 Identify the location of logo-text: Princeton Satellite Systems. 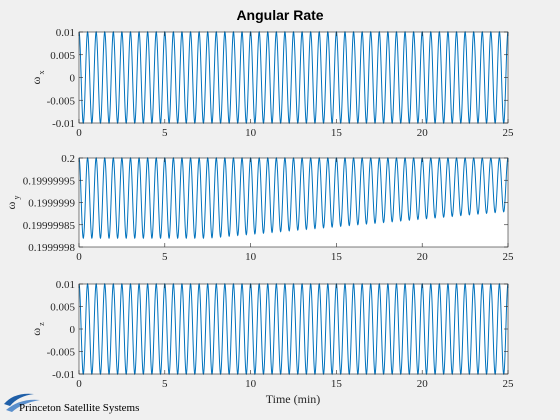
(79, 408).